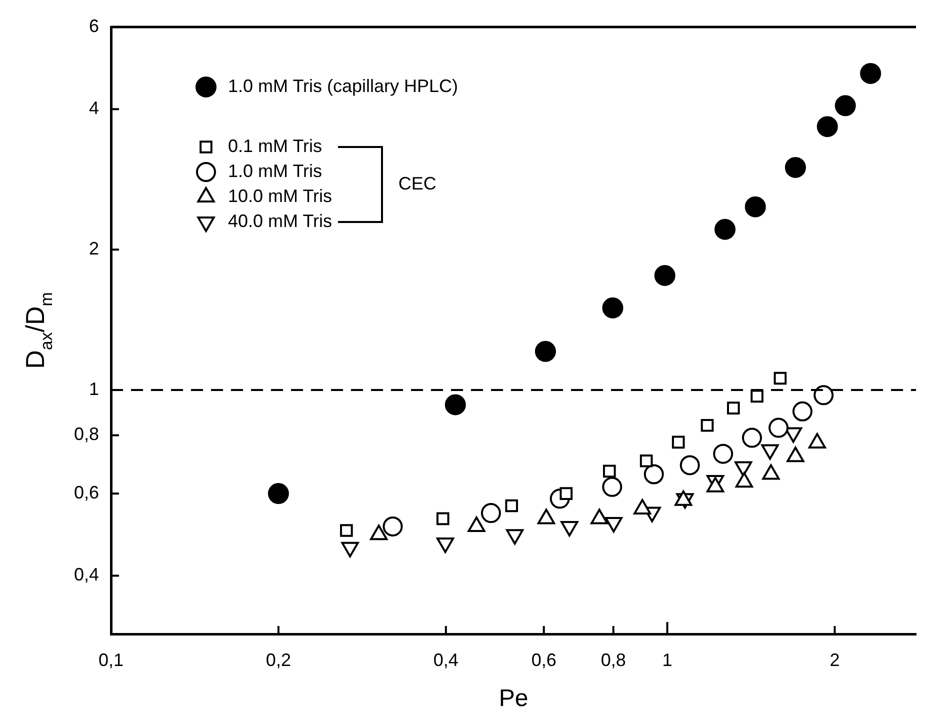 The image size is (927, 718). Describe the element at coordinates (613, 660) in the screenshot. I see `x-tick-label: 0,8` at that location.